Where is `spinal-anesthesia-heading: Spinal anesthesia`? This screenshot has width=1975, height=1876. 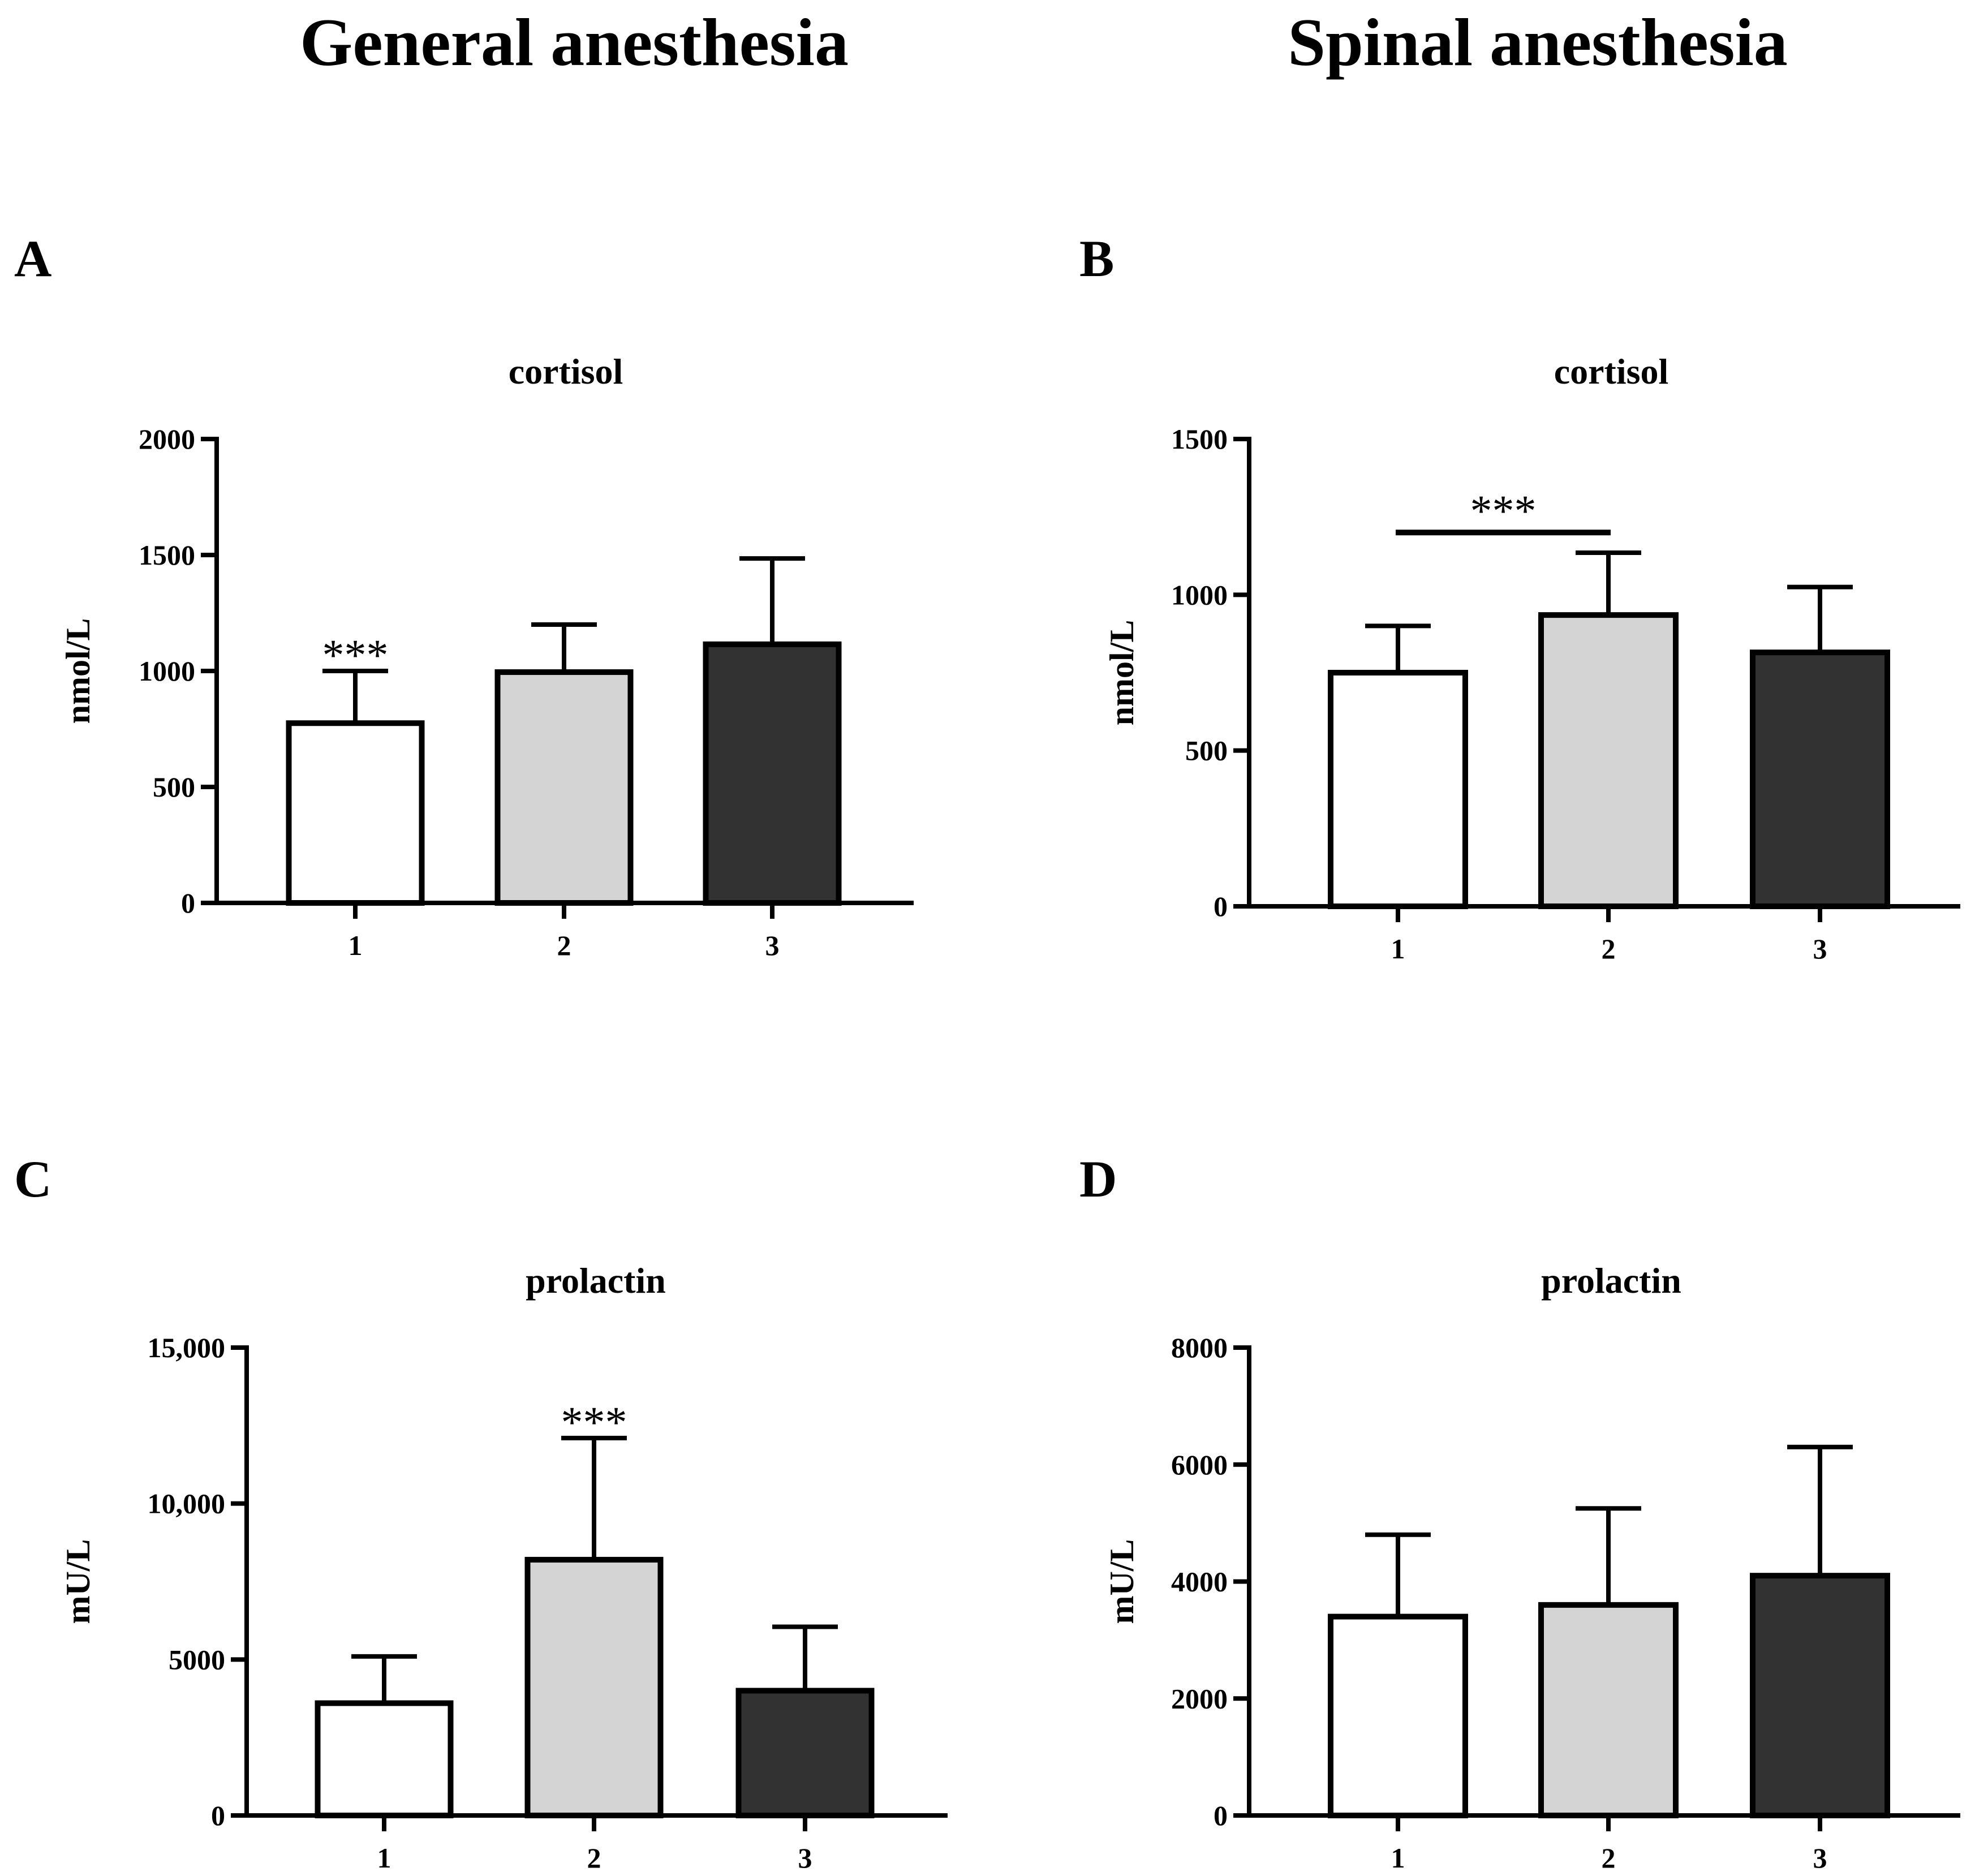 spinal-anesthesia-heading: Spinal anesthesia is located at coordinates (1538, 42).